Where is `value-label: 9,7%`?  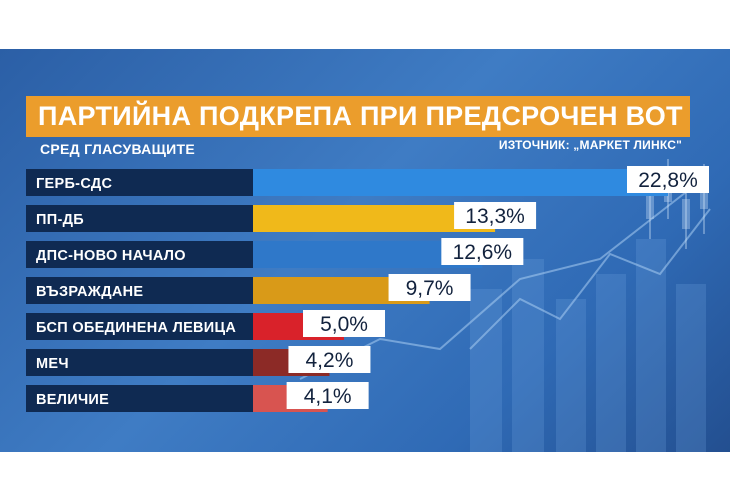
value-label: 9,7% is located at coordinates (430, 288).